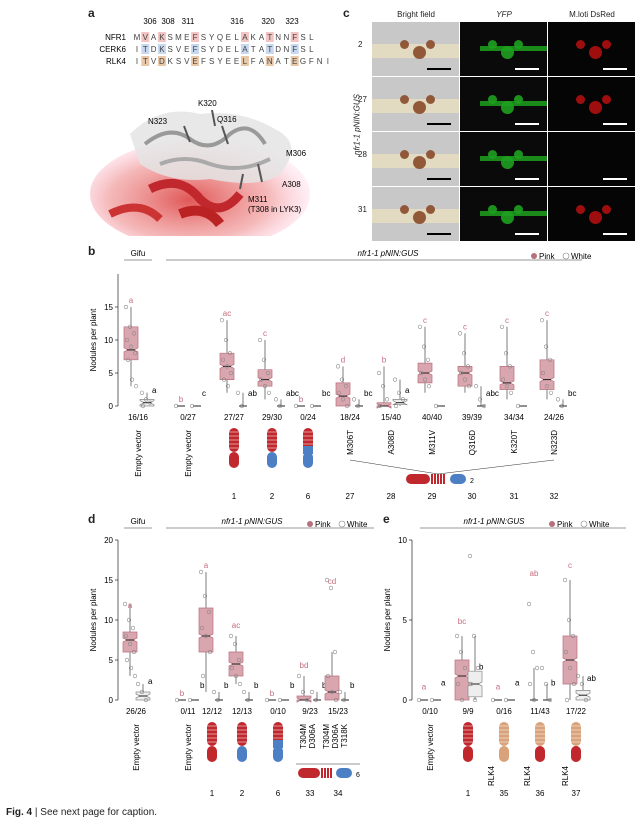  Describe the element at coordinates (344, 773) in the screenshot. I see `mutant-construct-kinase` at that location.